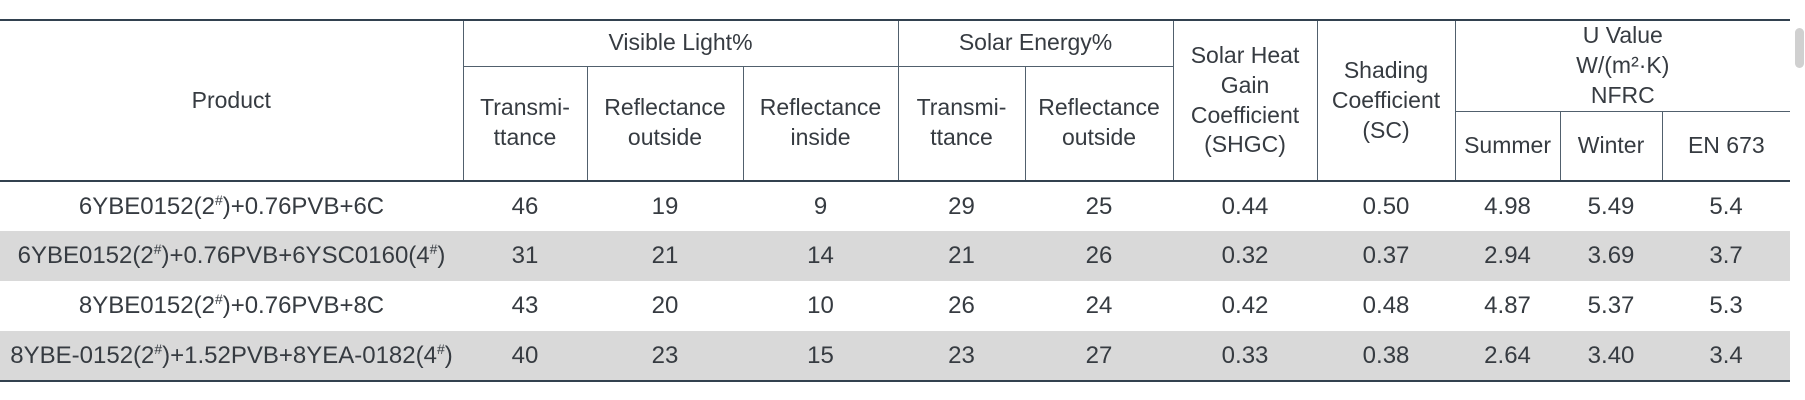  What do you see at coordinates (1245, 306) in the screenshot?
I see `cell-shgc: 0.42` at bounding box center [1245, 306].